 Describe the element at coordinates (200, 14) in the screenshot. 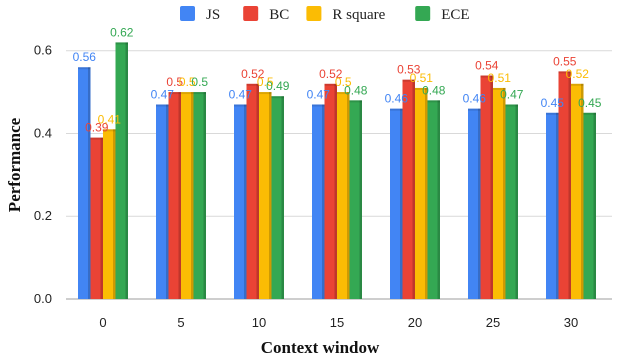

I see `legend-item: JS` at that location.